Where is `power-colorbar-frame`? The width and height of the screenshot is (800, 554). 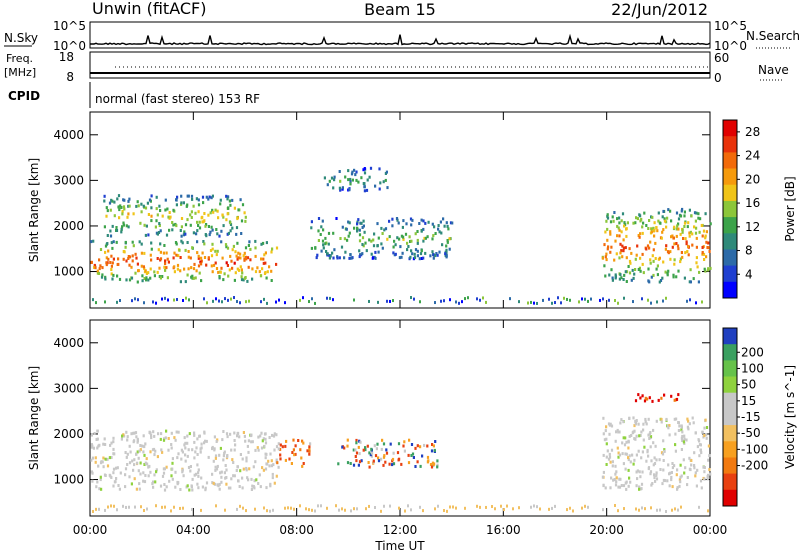
power-colorbar-frame is located at coordinates (730, 209).